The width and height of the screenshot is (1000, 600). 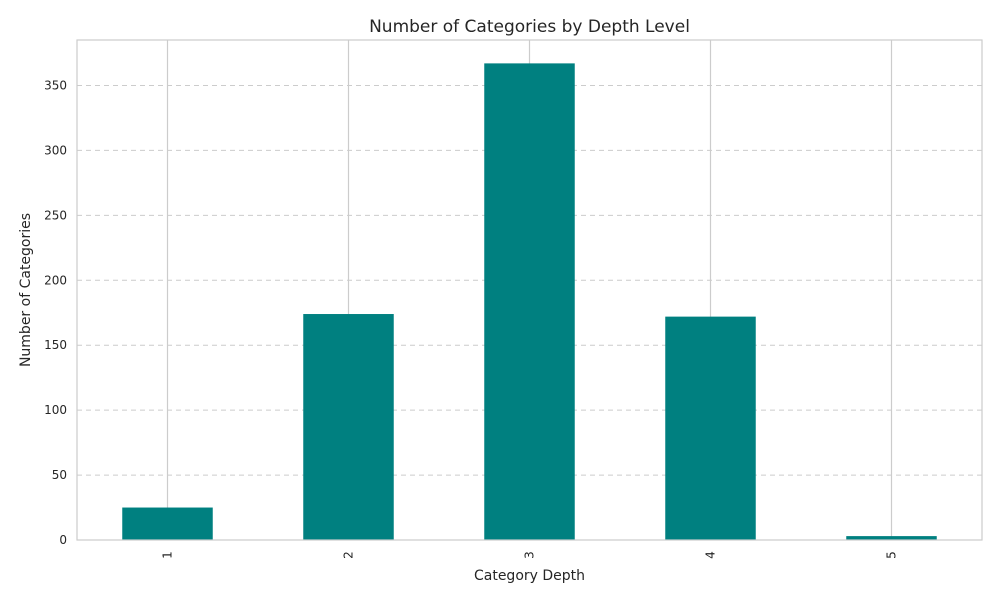 I want to click on y-tick-label: 50, so click(x=59, y=475).